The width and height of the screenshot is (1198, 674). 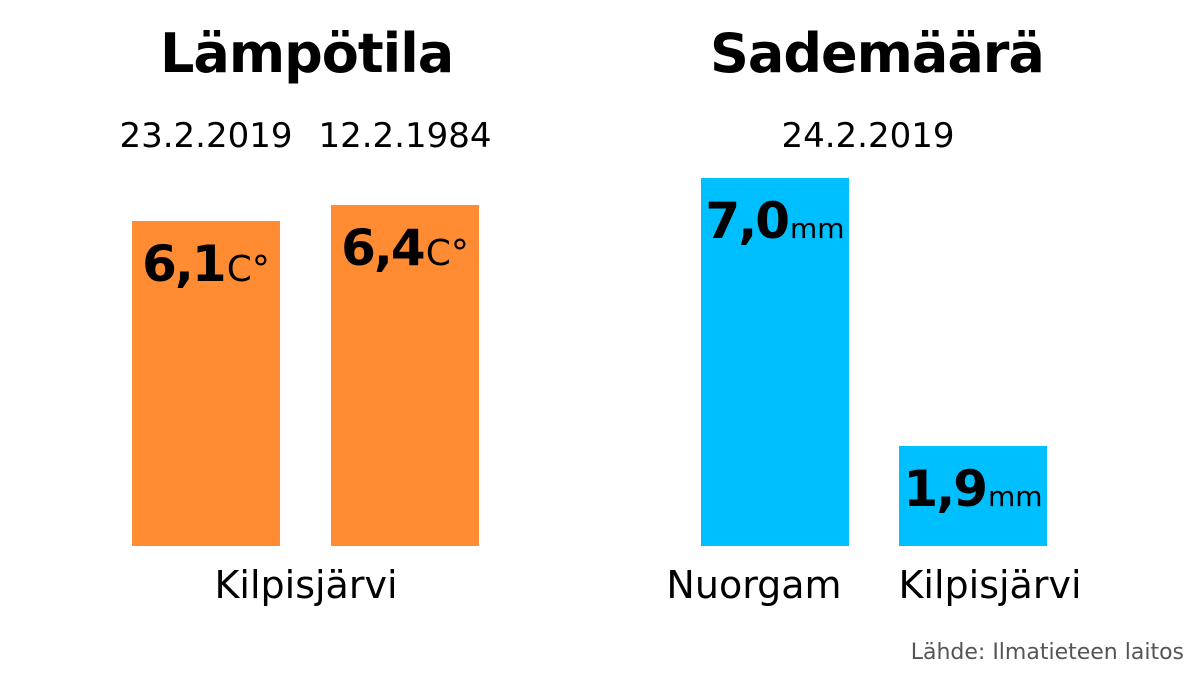 What do you see at coordinates (405, 375) in the screenshot?
I see `bar-temp-1984` at bounding box center [405, 375].